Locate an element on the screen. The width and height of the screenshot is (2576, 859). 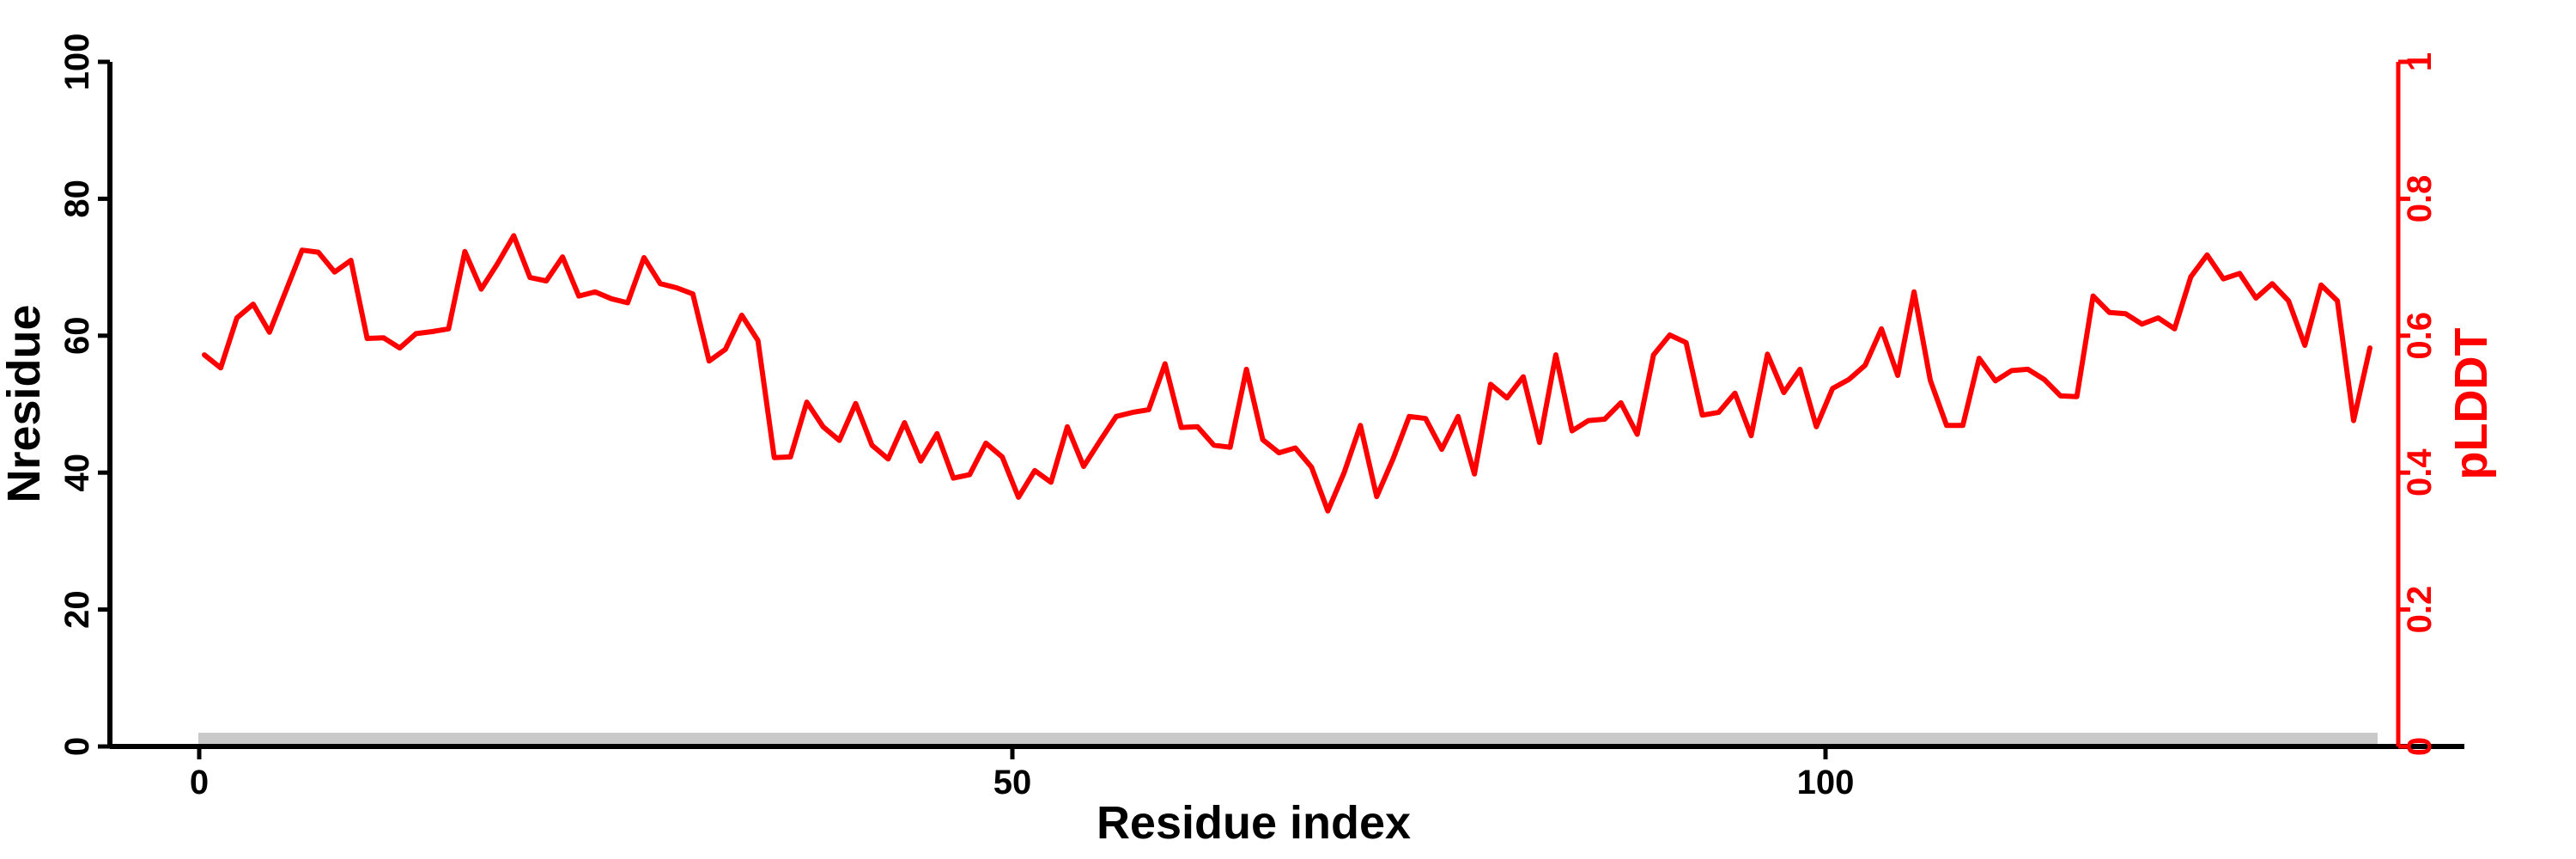
y-tick-label-right: 0 is located at coordinates (2420, 747).